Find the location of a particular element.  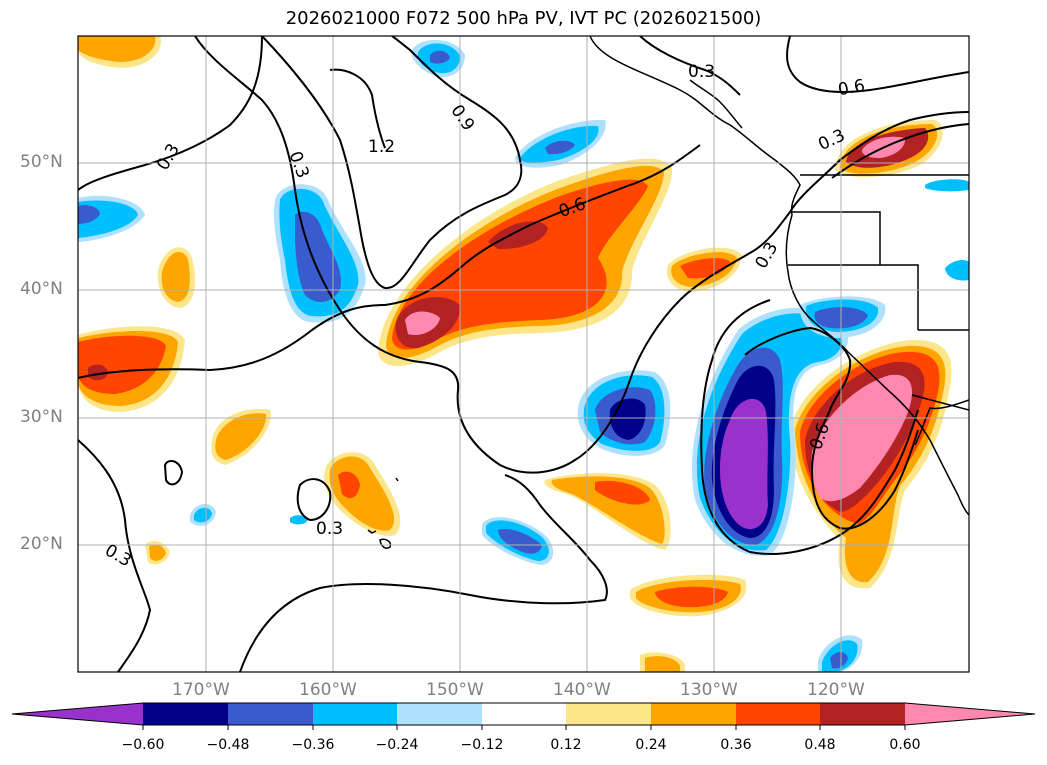

contour-label: 0.6 is located at coordinates (851, 88).